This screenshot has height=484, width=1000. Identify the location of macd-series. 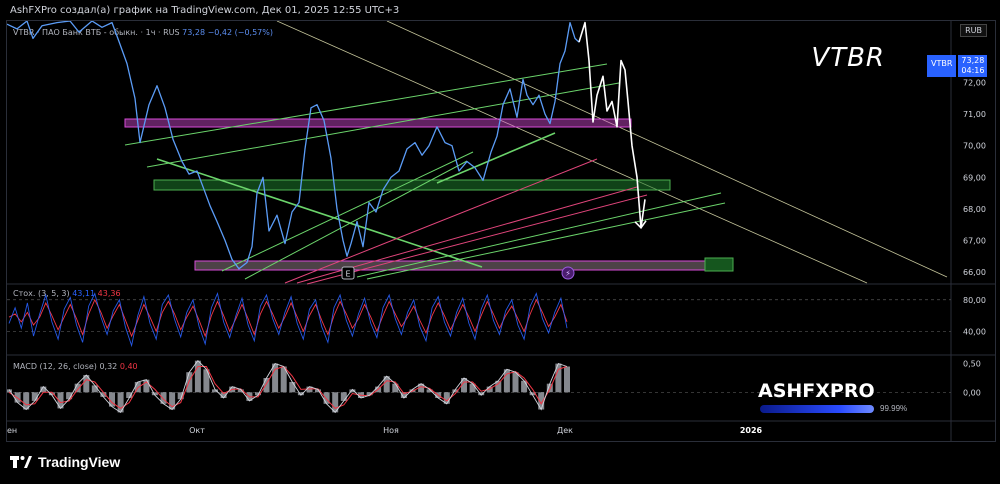
(479, 387).